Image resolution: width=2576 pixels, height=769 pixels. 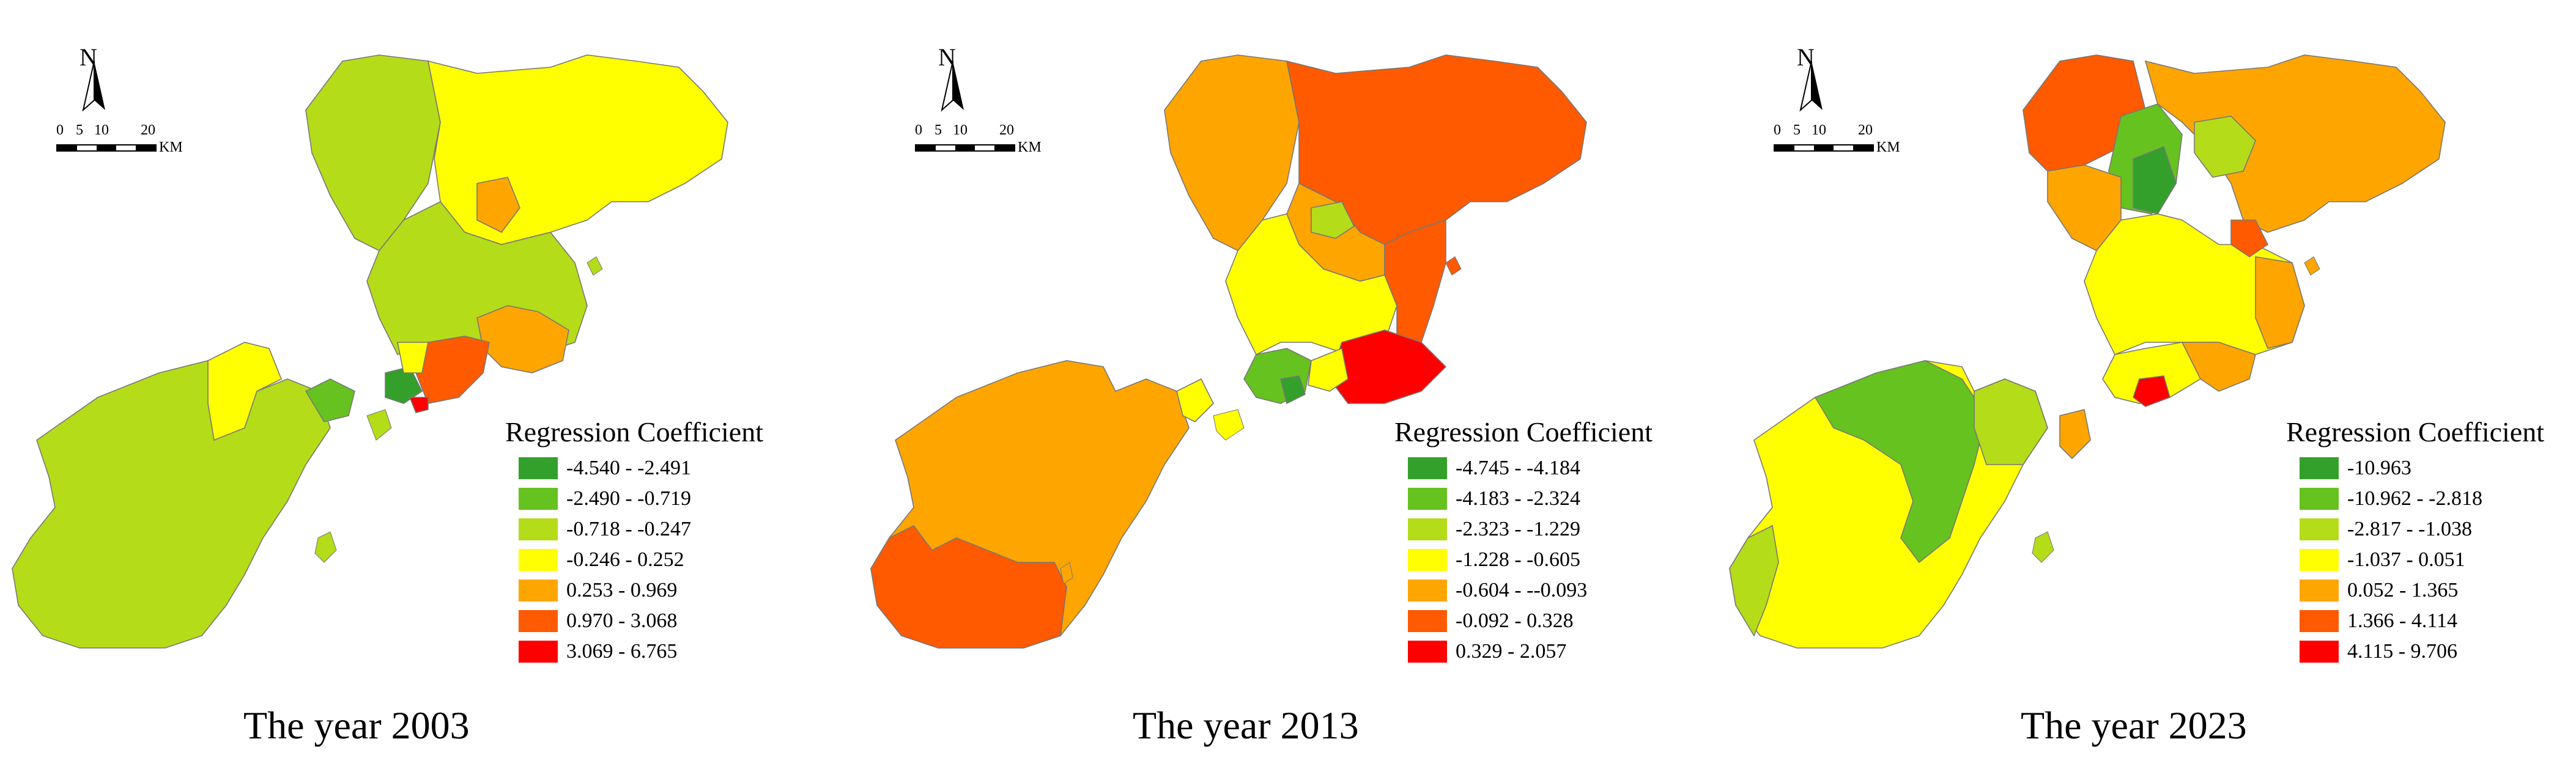 I want to click on legend-label: -0.604 - --0.093, so click(x=1522, y=590).